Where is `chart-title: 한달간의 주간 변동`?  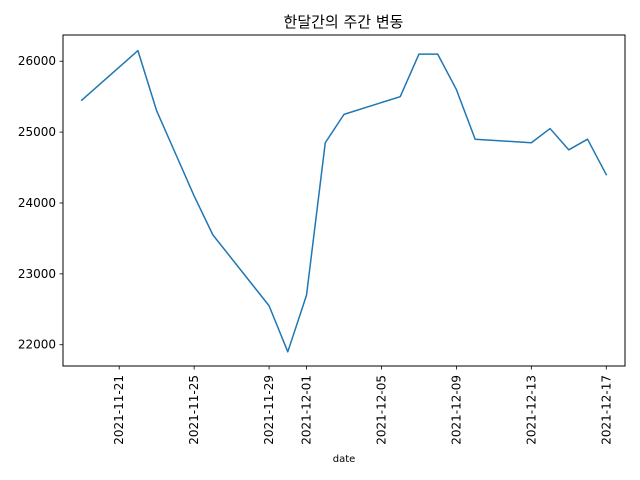
chart-title: 한달간의 주간 변동 is located at coordinates (344, 22).